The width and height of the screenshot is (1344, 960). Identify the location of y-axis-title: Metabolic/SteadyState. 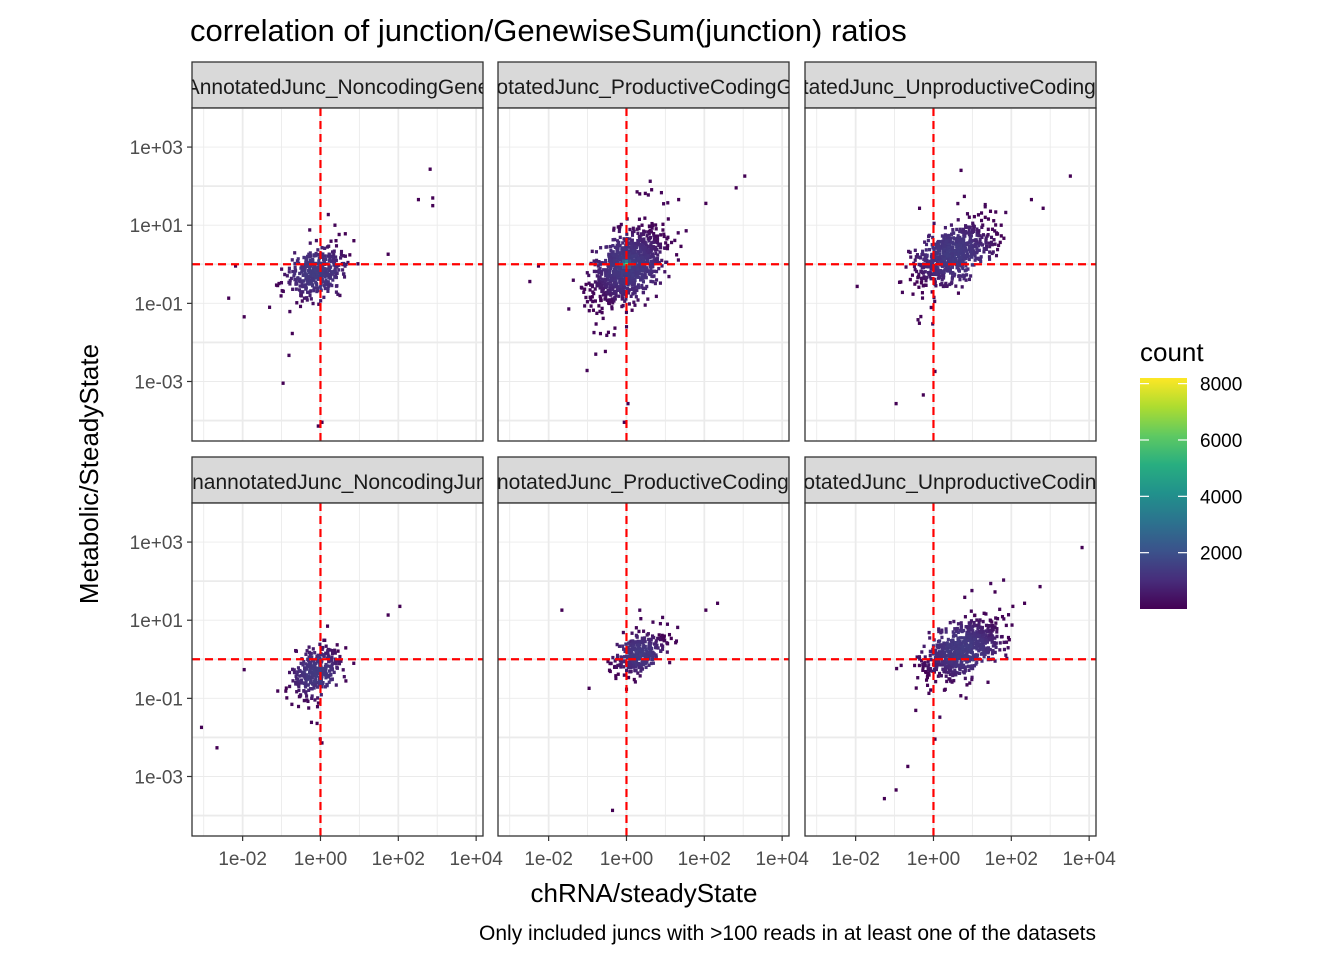
(89, 474).